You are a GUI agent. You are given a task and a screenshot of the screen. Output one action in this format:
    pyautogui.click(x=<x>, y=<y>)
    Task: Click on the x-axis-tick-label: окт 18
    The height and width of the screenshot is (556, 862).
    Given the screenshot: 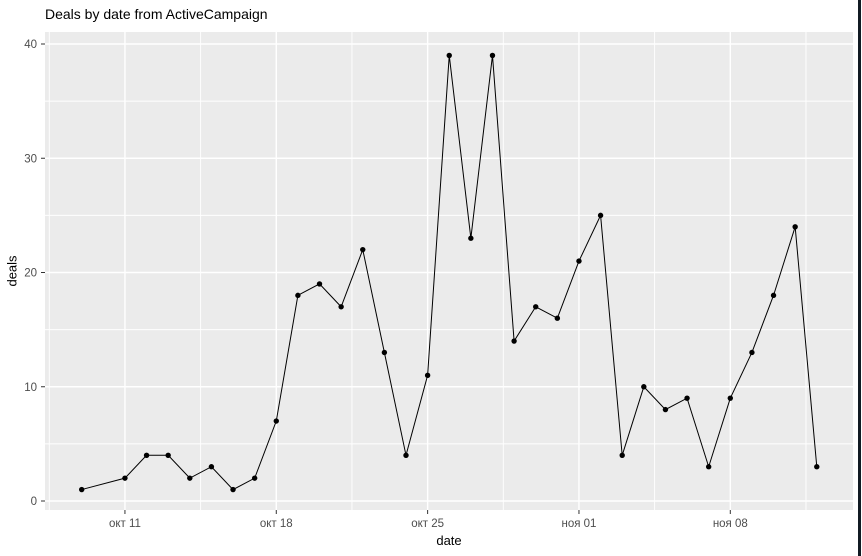 What is the action you would take?
    pyautogui.click(x=276, y=524)
    